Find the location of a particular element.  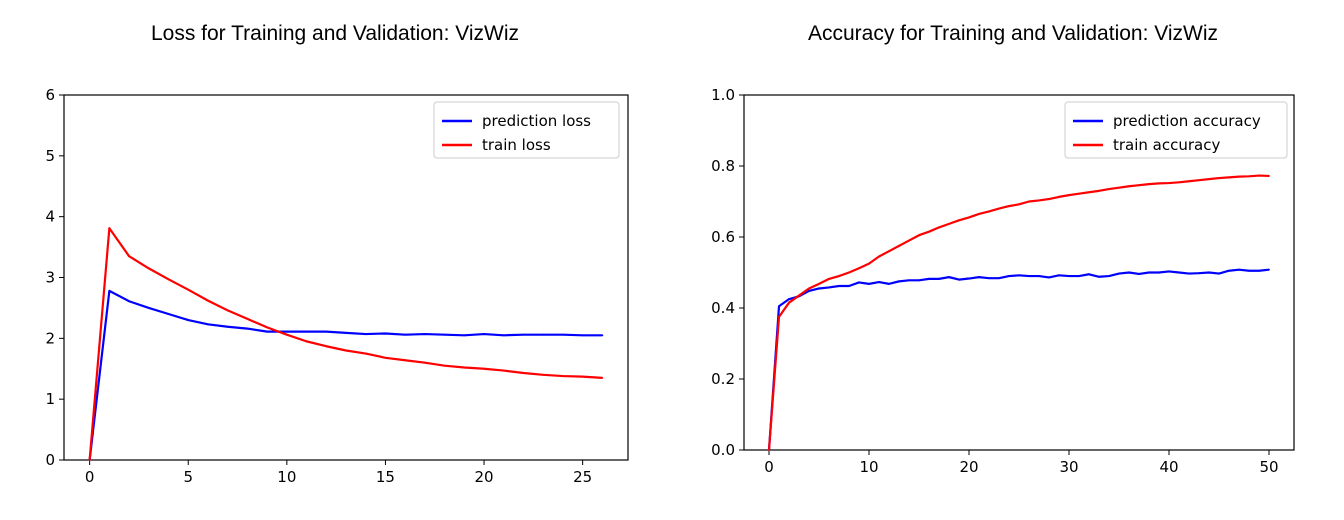

loss-x-tick-label: 5 is located at coordinates (188, 477).